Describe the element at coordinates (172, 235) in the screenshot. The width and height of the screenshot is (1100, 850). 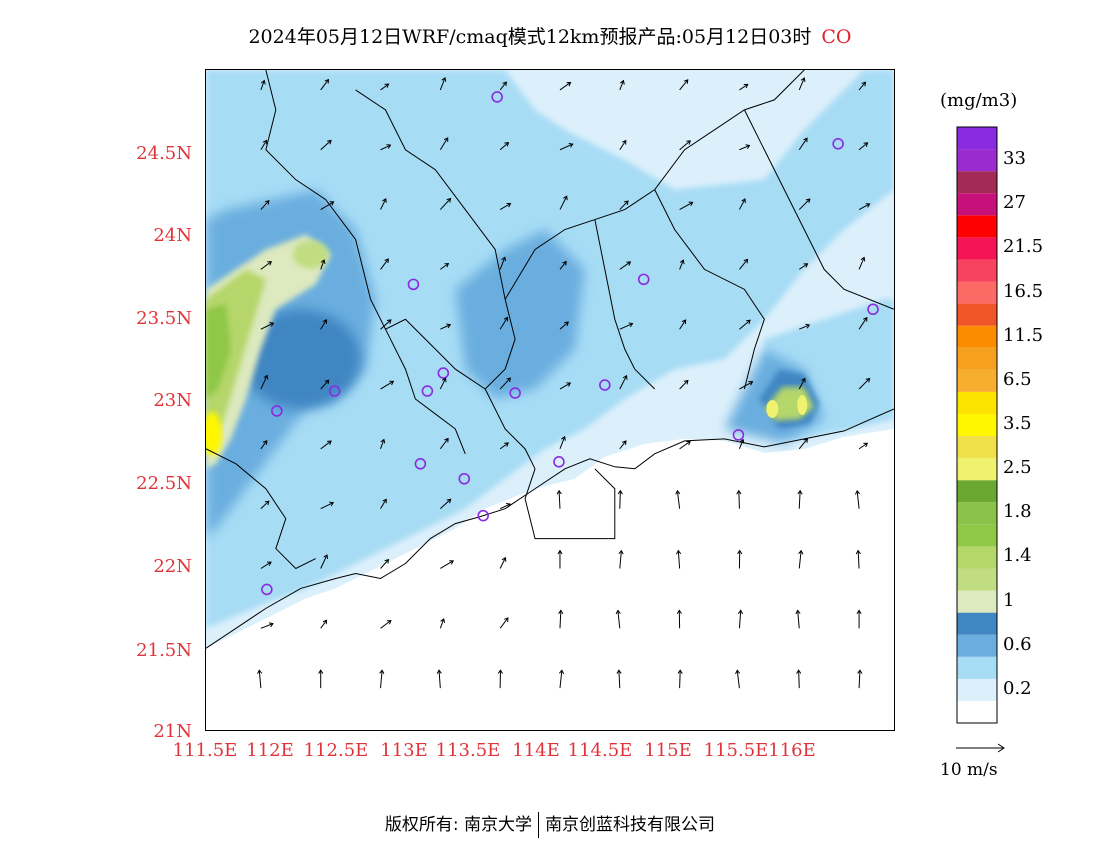
I see `ytick-label: 24N` at that location.